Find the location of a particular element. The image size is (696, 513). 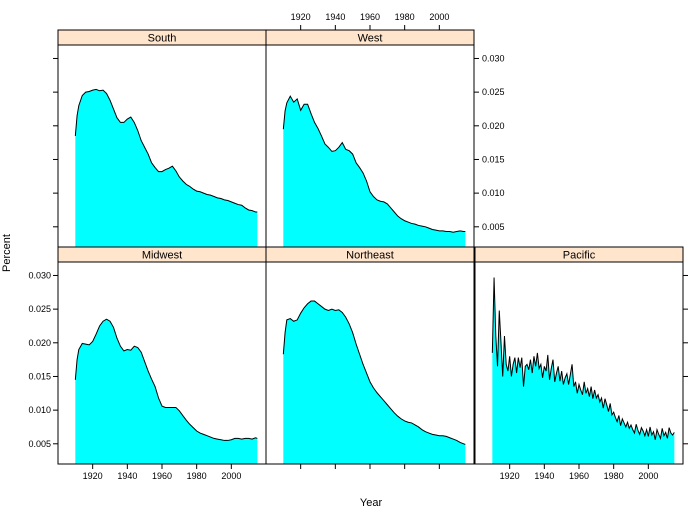

area-west is located at coordinates (374, 171).